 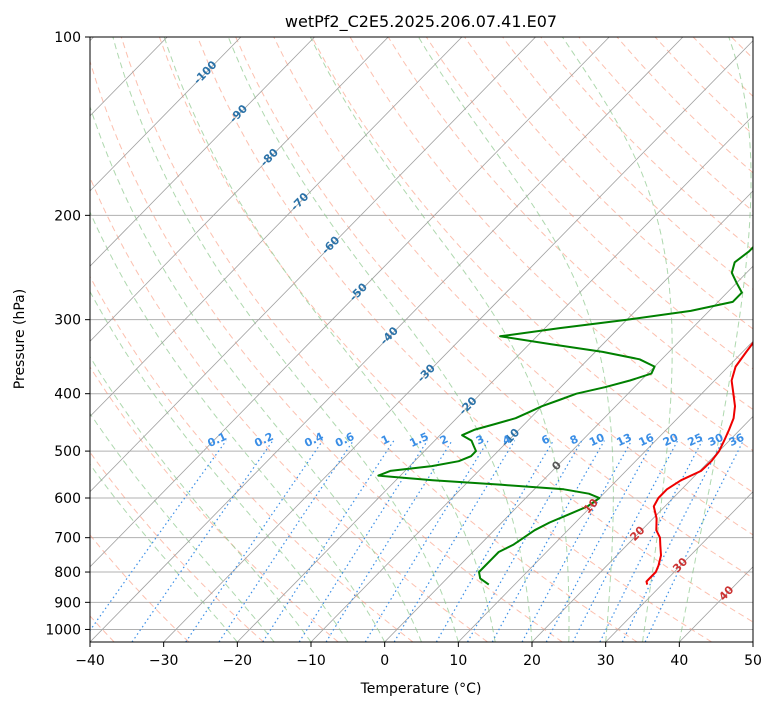 What do you see at coordinates (67, 216) in the screenshot?
I see `y-tick-label: 200` at bounding box center [67, 216].